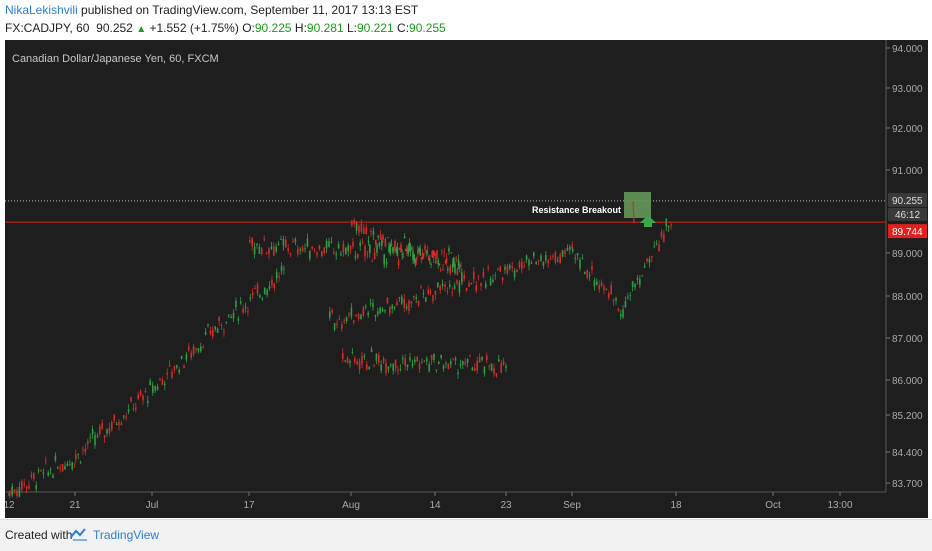 This screenshot has width=932, height=551. What do you see at coordinates (576, 210) in the screenshot?
I see `resistance-annotation: Resistance Breakout` at bounding box center [576, 210].